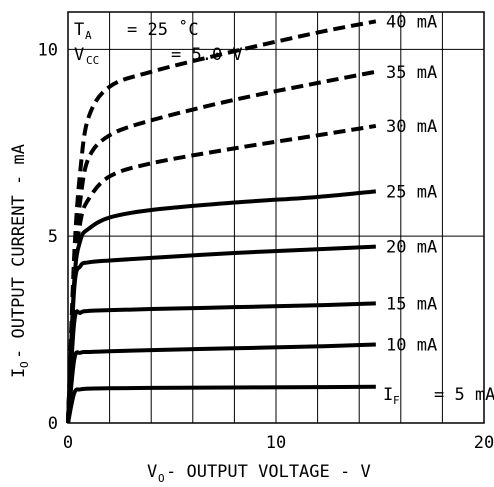 Image resolution: width=494 pixels, height=487 pixels. Describe the element at coordinates (221, 404) in the screenshot. I see `series-line-5-ma` at that location.